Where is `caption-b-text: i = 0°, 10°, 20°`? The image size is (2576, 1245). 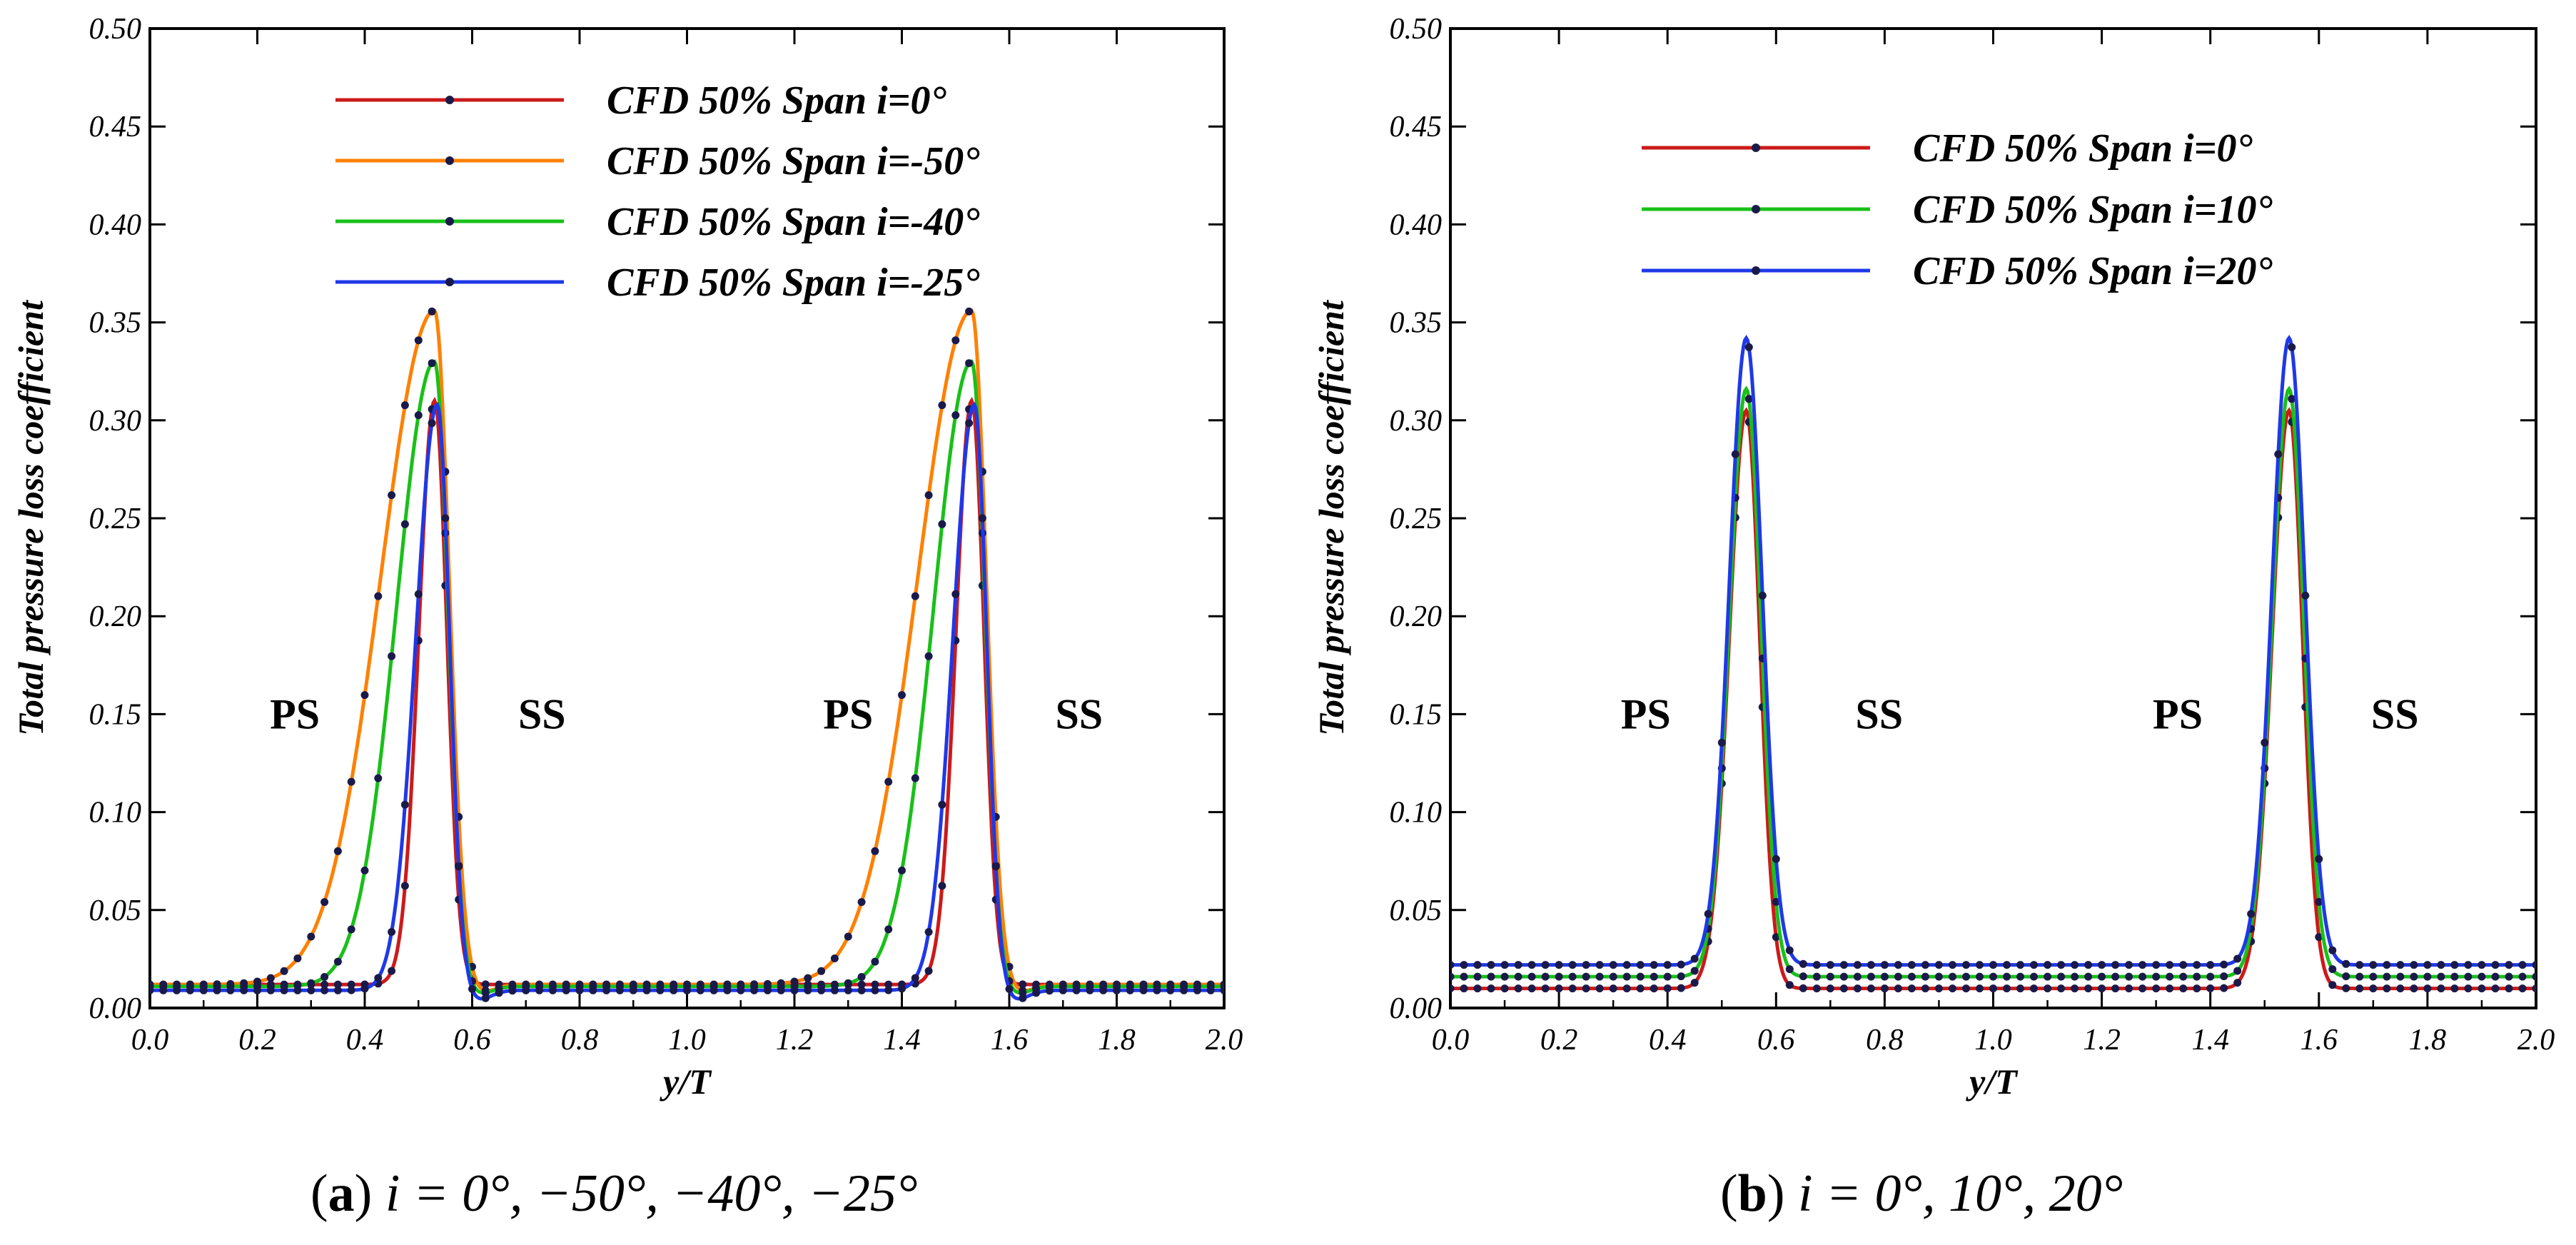
caption-b-text: i = 0°, 10°, 20° is located at coordinates (1960, 1193).